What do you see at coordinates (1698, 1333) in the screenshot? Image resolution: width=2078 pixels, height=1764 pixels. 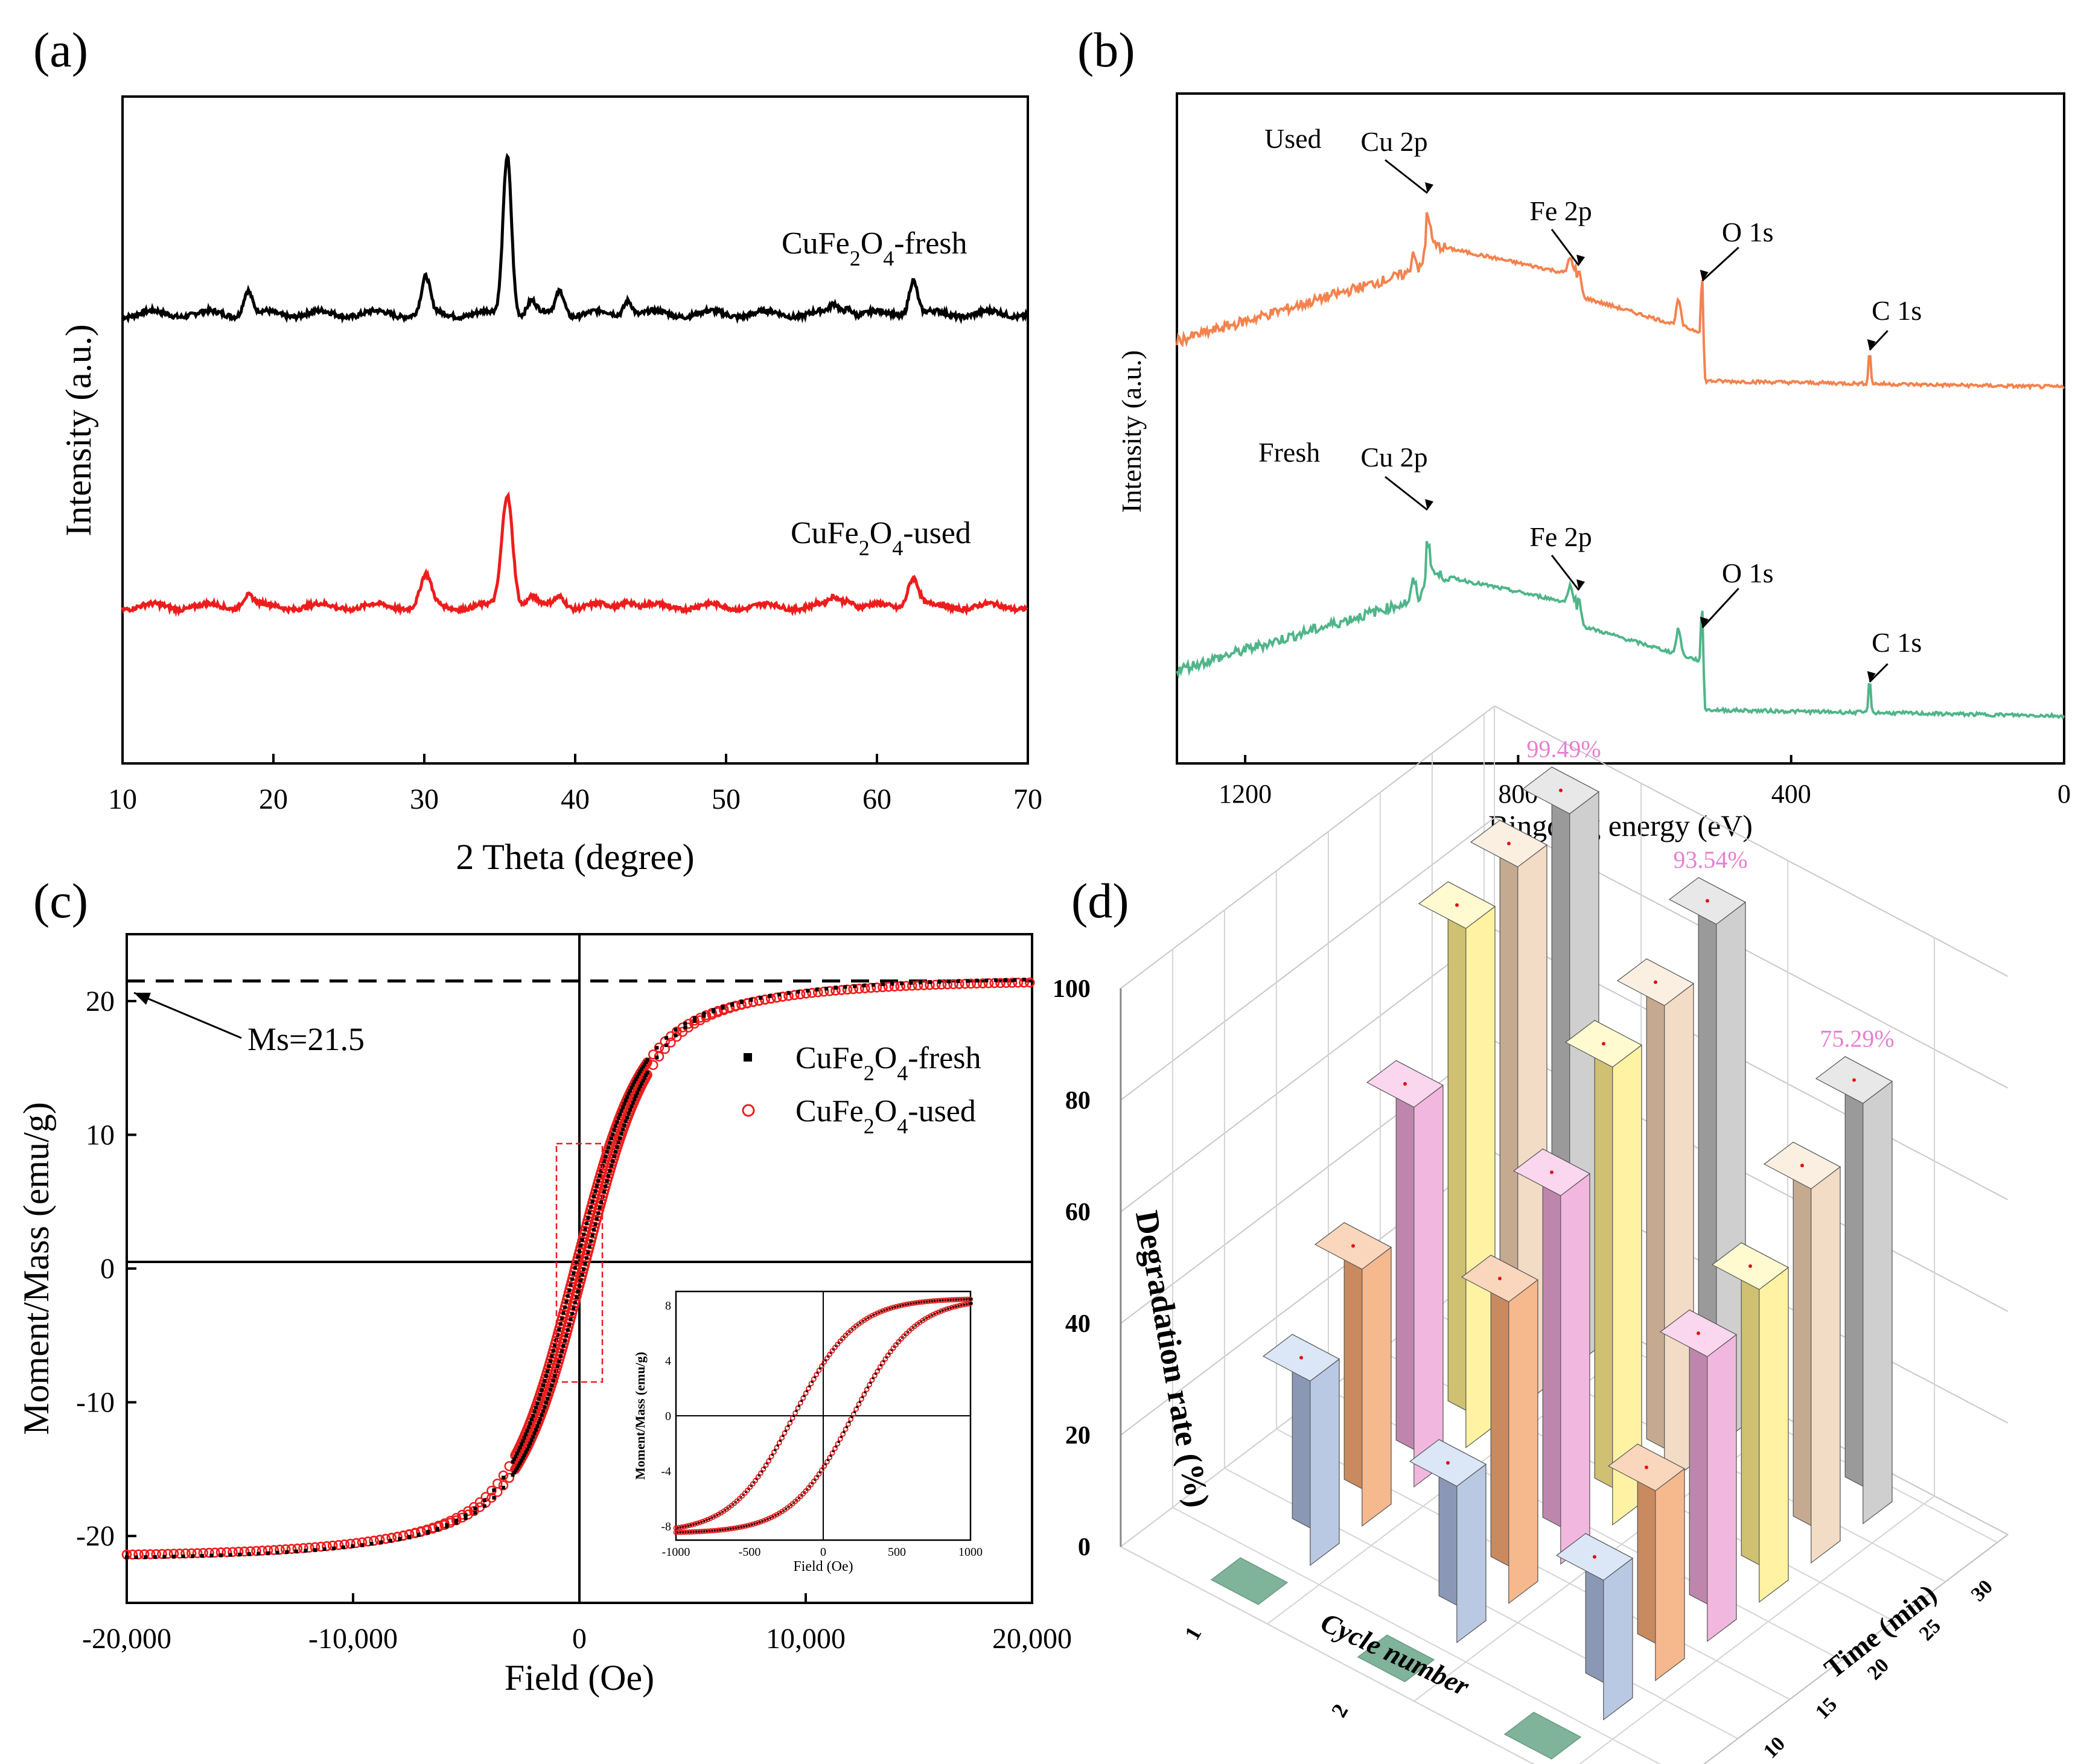 I see `bar-top-marker` at bounding box center [1698, 1333].